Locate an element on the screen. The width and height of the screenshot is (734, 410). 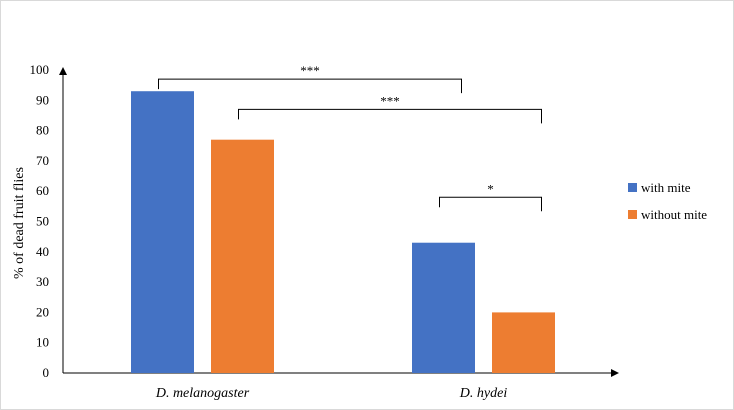
y-tick-label: 10 is located at coordinates (42, 342).